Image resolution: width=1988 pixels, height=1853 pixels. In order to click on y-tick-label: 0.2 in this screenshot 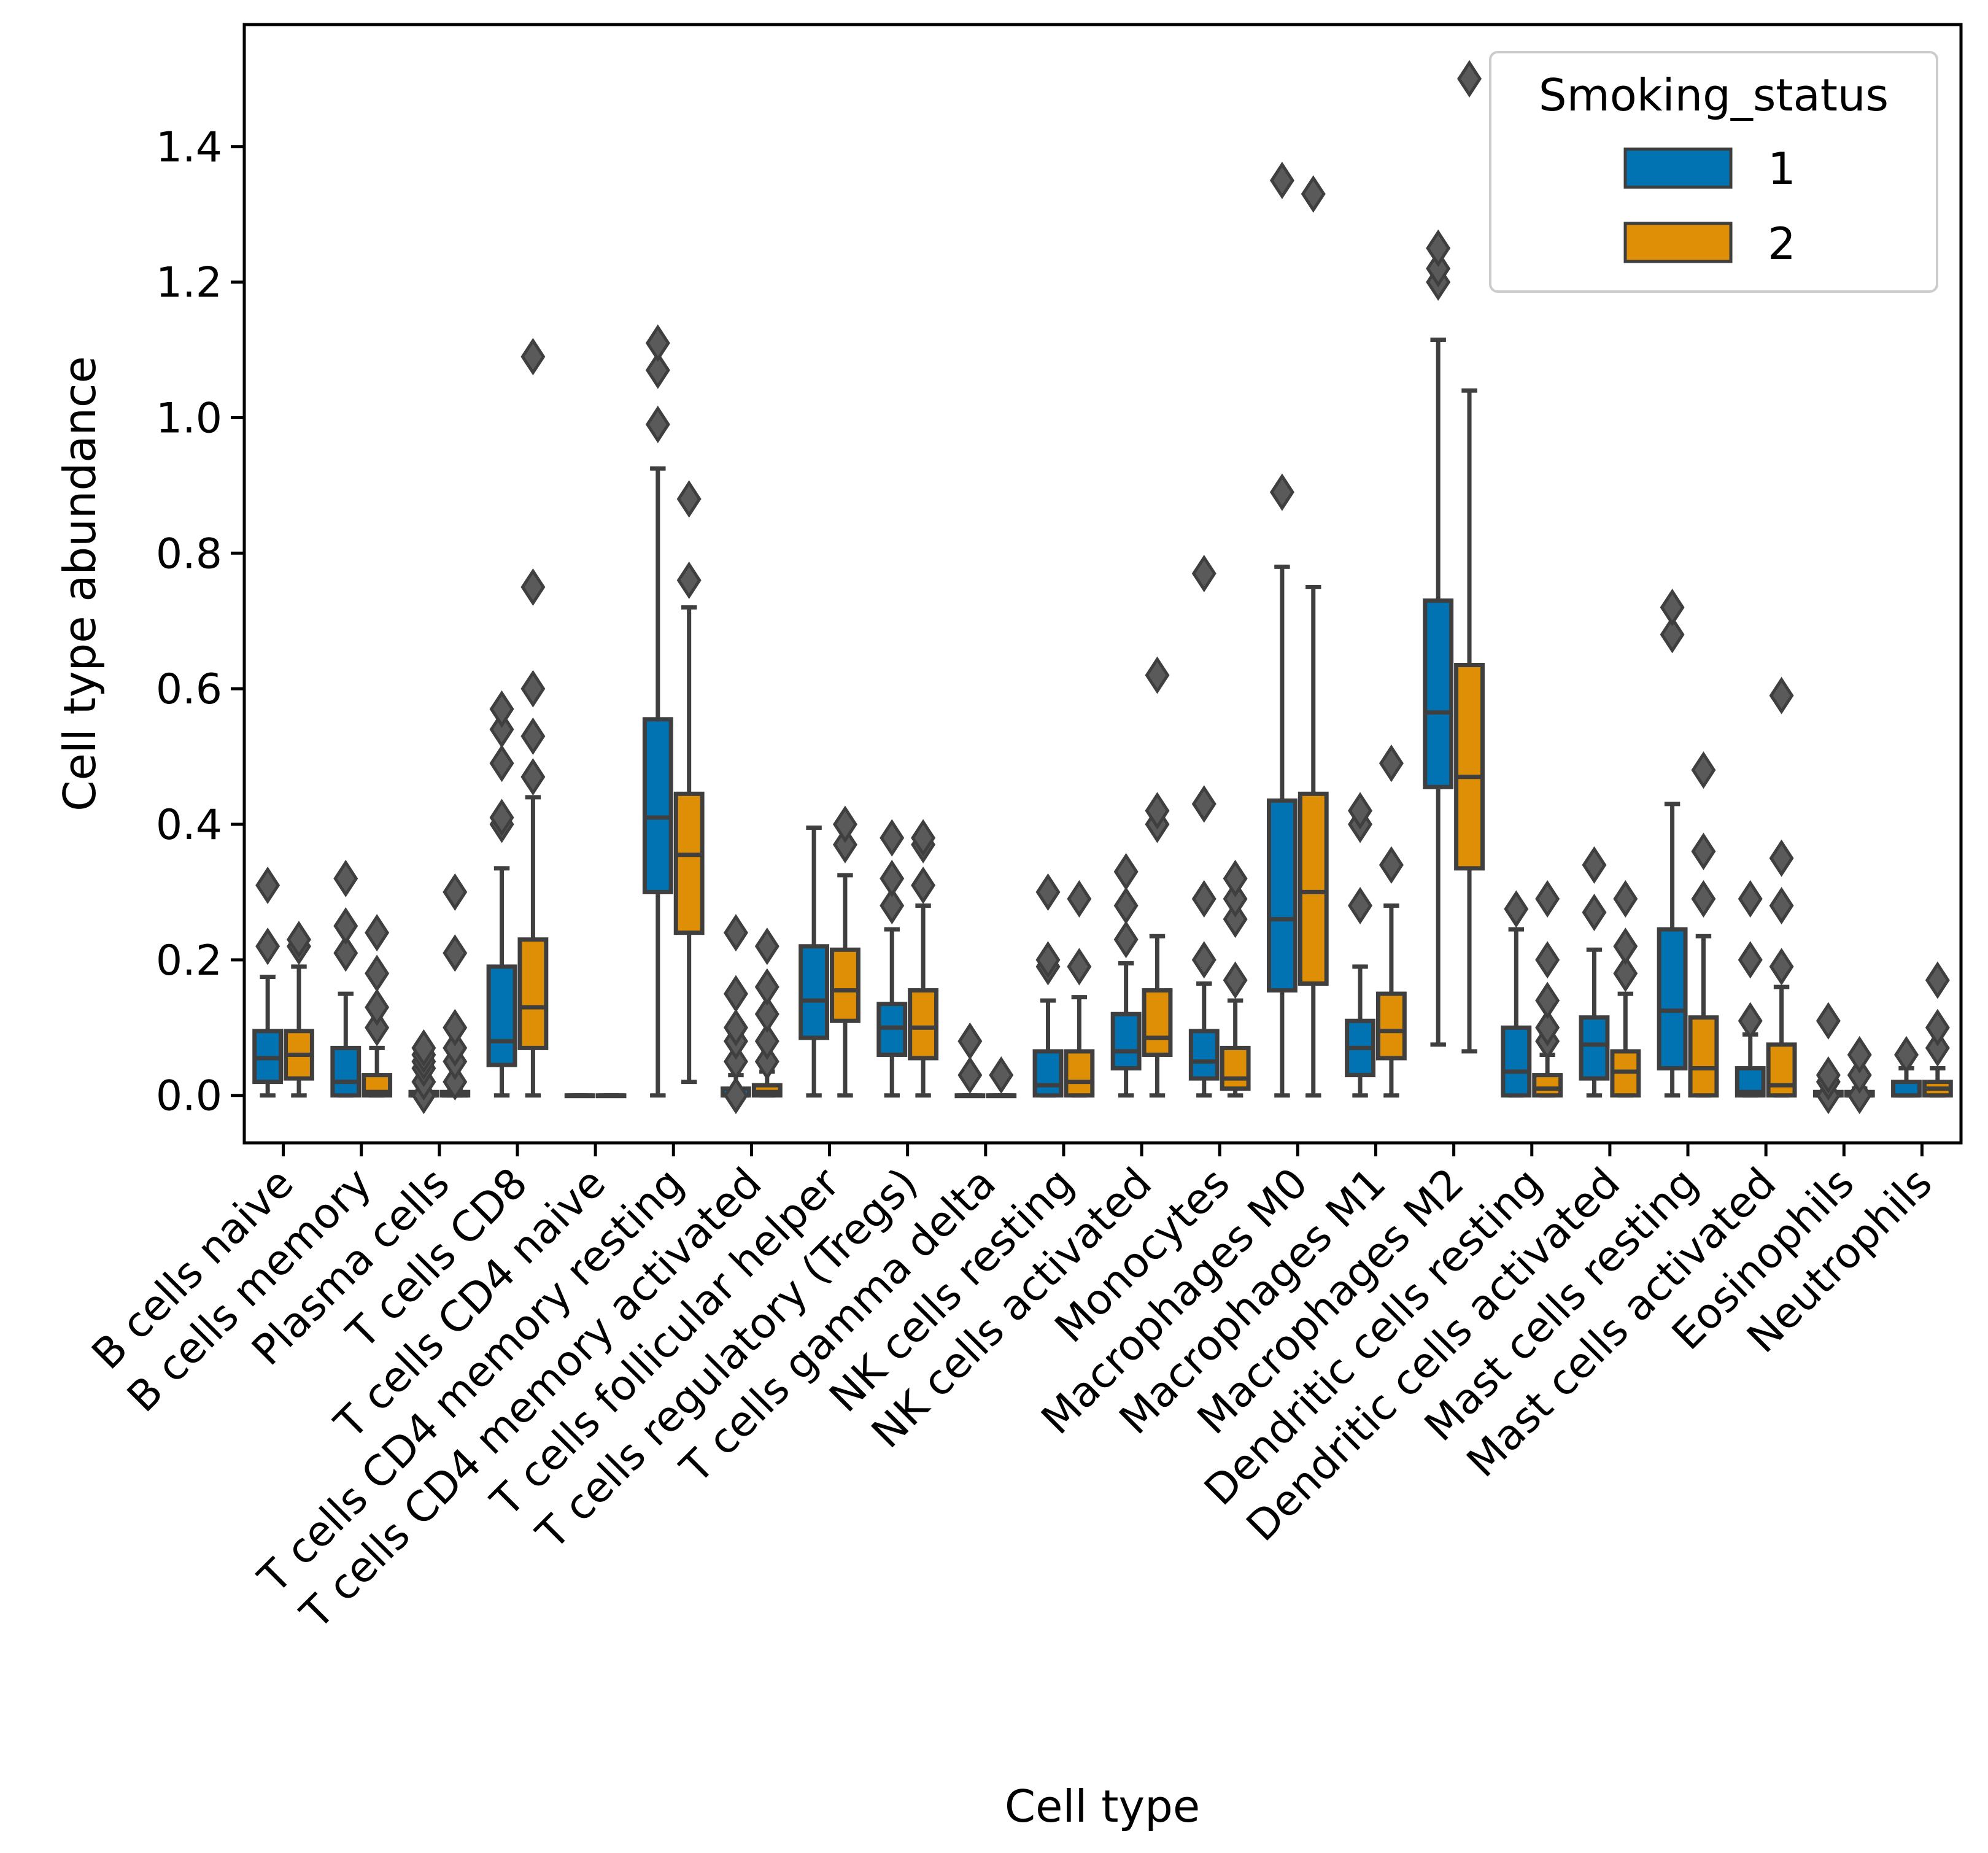, I will do `click(189, 961)`.